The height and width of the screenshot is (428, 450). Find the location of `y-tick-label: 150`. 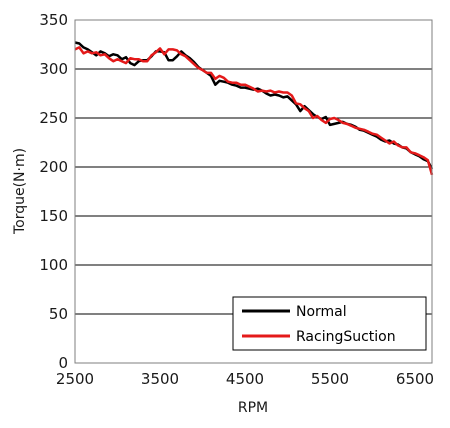

y-tick-label: 150 is located at coordinates (53, 216).